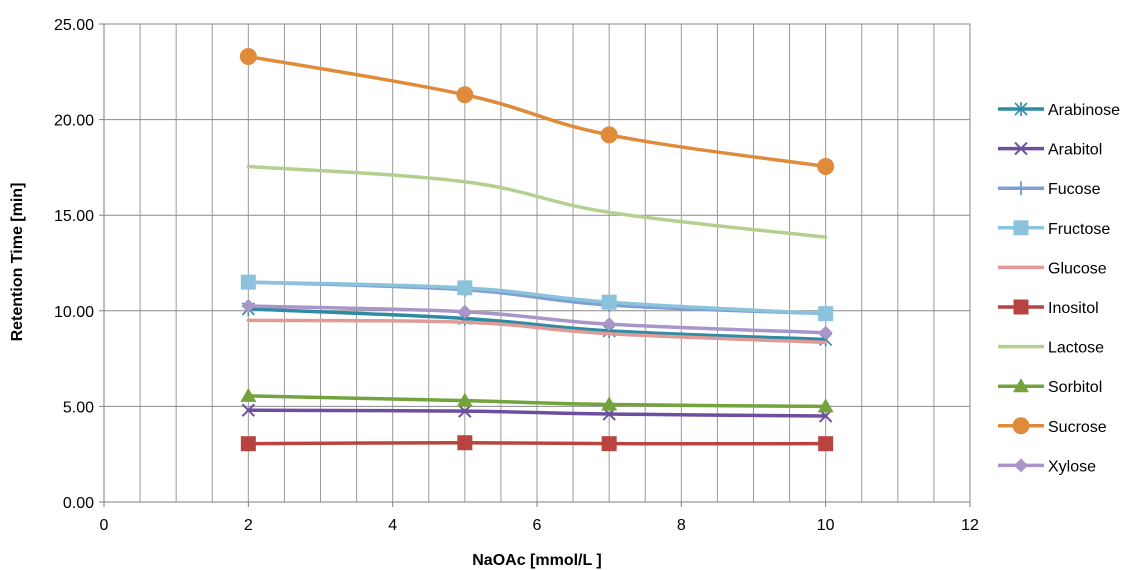 The width and height of the screenshot is (1139, 570). I want to click on legend-item-fructose: Fructose, so click(1054, 229).